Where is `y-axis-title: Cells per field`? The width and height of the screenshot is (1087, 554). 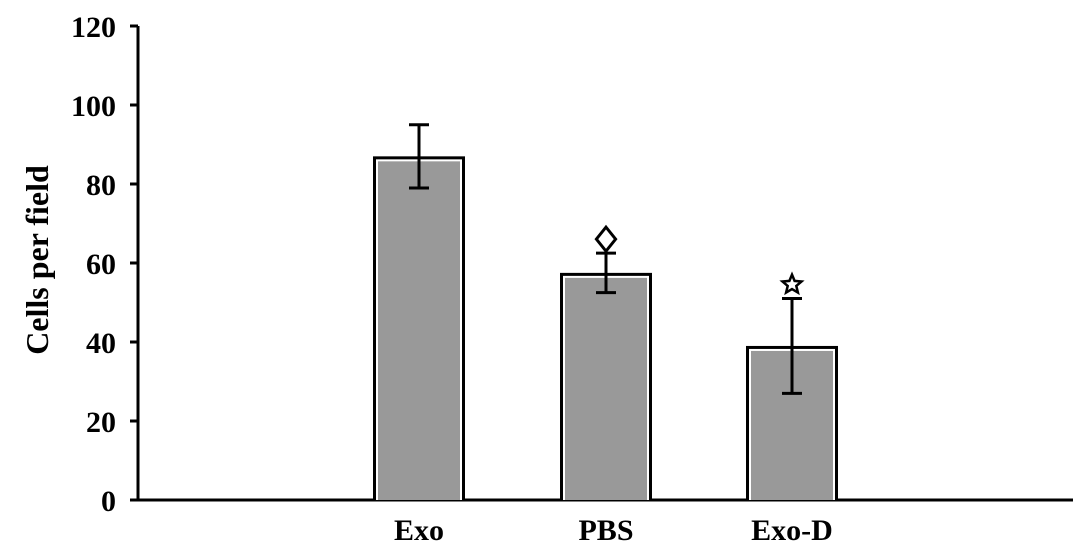 y-axis-title: Cells per field is located at coordinates (37, 260).